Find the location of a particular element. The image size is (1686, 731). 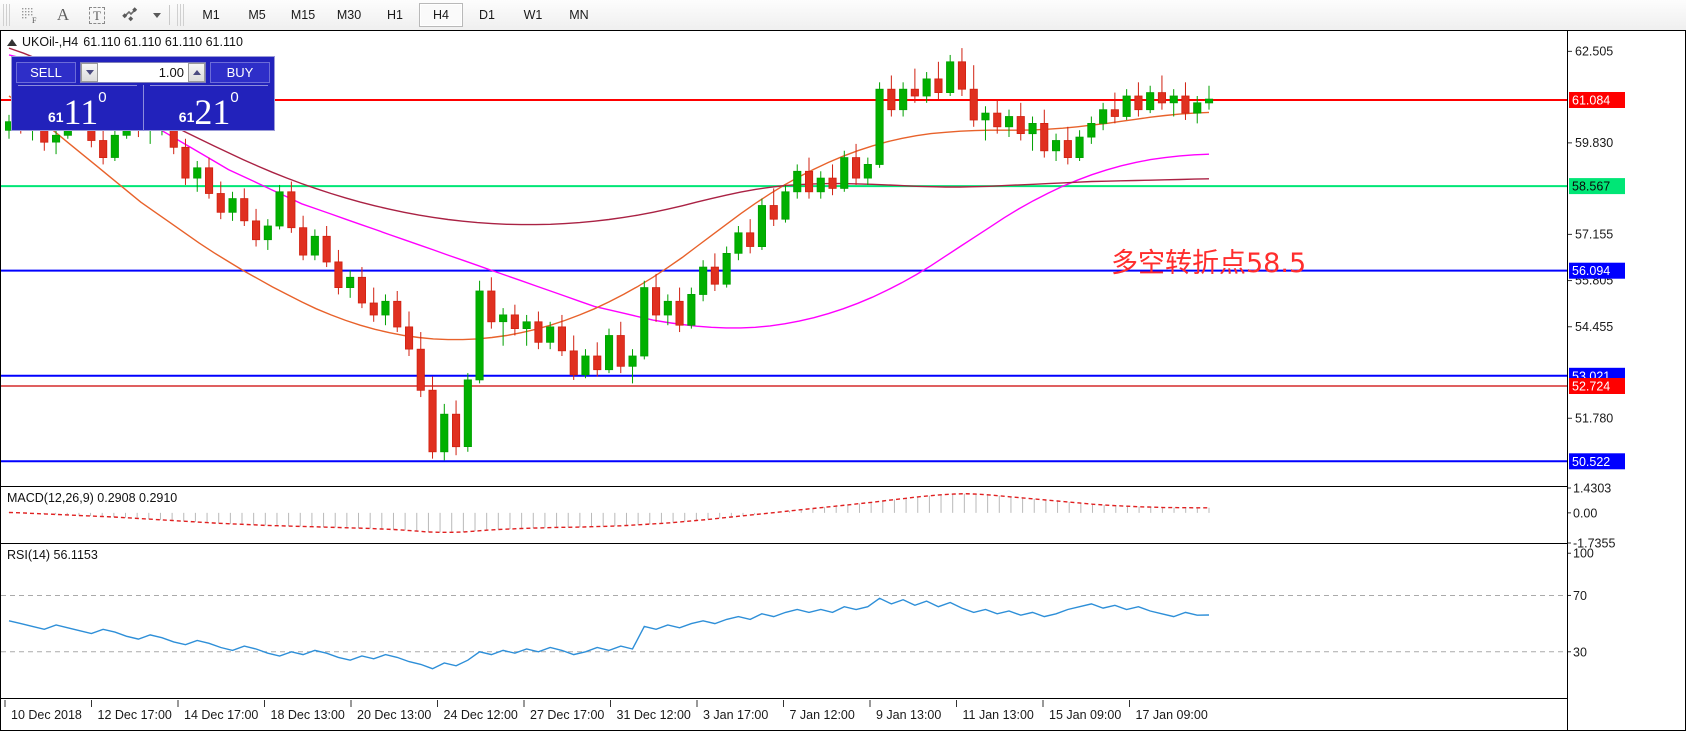

svg-text: 18 Dec 13:00 is located at coordinates (308, 715).